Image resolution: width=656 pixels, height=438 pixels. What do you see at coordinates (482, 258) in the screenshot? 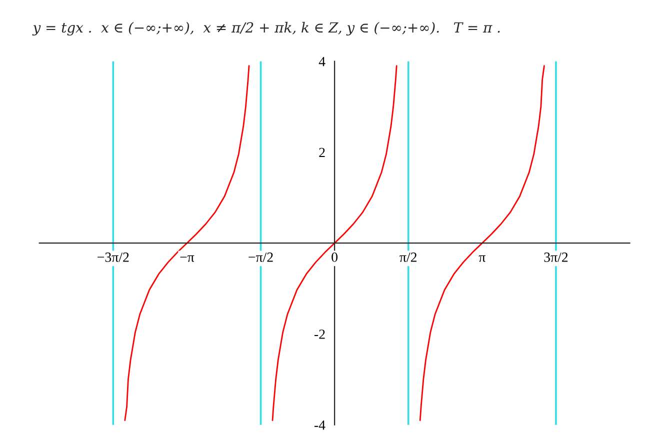
I see `x-tick-label: π` at bounding box center [482, 258].